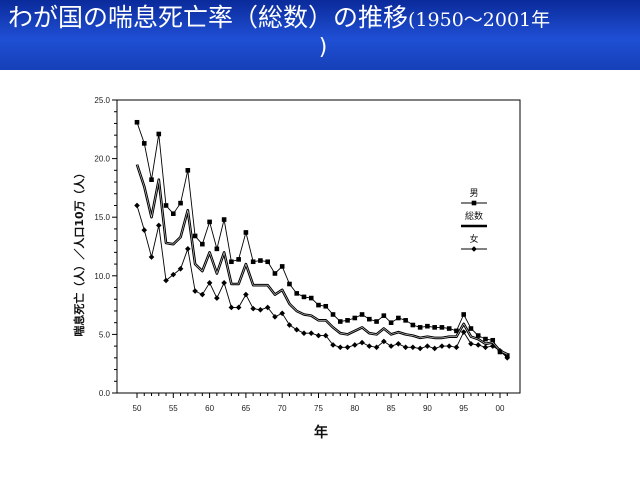 This screenshot has height=480, width=640. Describe the element at coordinates (102, 159) in the screenshot. I see `y-tick-label: 20.0` at that location.